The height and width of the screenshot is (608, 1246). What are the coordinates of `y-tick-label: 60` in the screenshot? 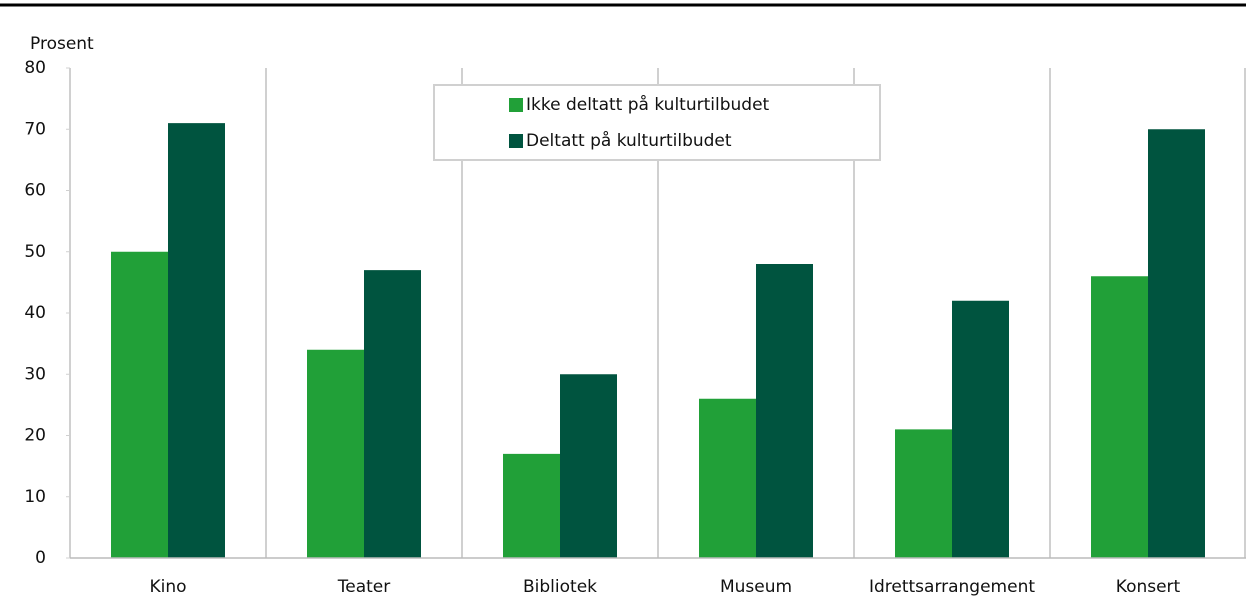 It's located at (35, 191).